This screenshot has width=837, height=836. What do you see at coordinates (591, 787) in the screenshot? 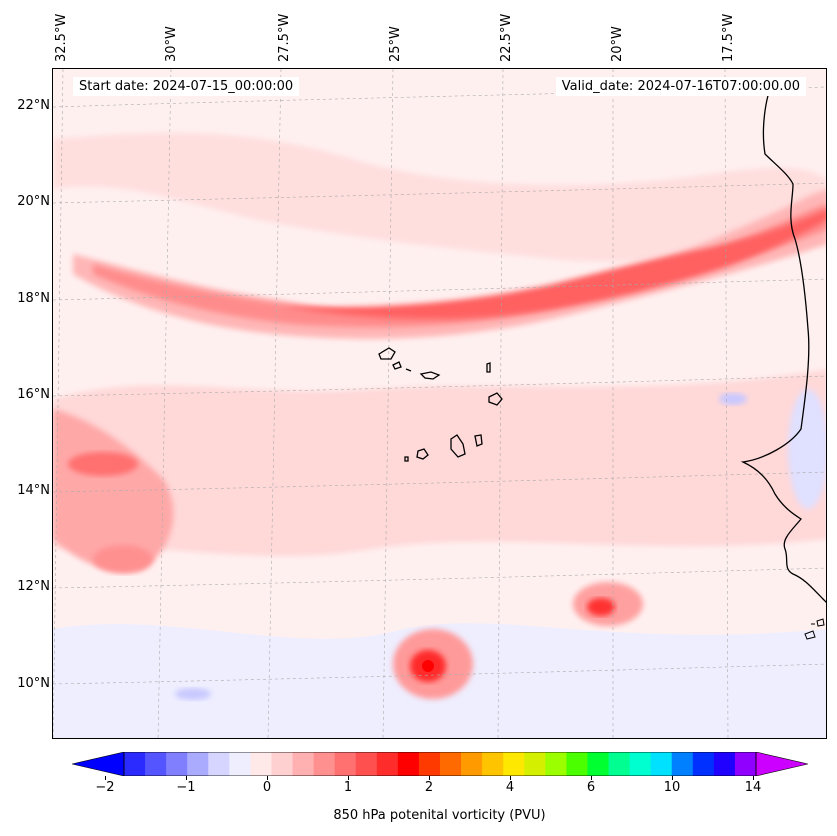
I see `tick-label-6: 6` at bounding box center [591, 787].